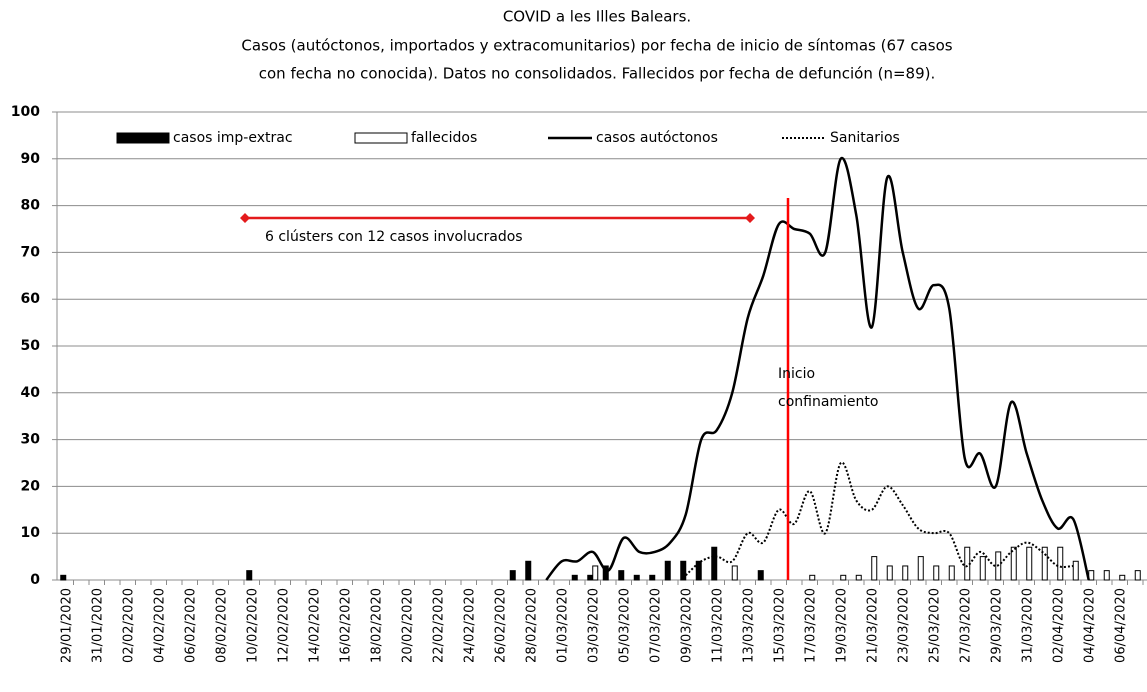 The image size is (1147, 692). Describe the element at coordinates (35, 580) in the screenshot. I see `y-tick-label: 0` at that location.